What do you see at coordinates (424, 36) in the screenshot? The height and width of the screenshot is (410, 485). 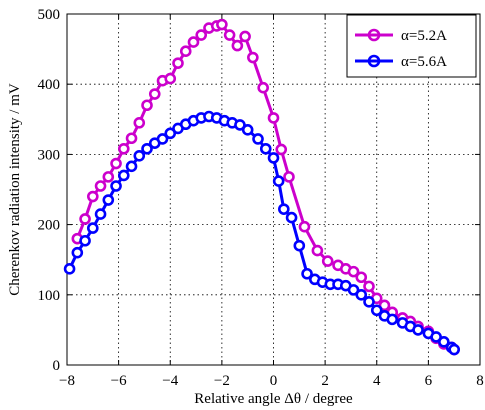 I see `legend-label-series-1: α=5.2A` at bounding box center [424, 36].